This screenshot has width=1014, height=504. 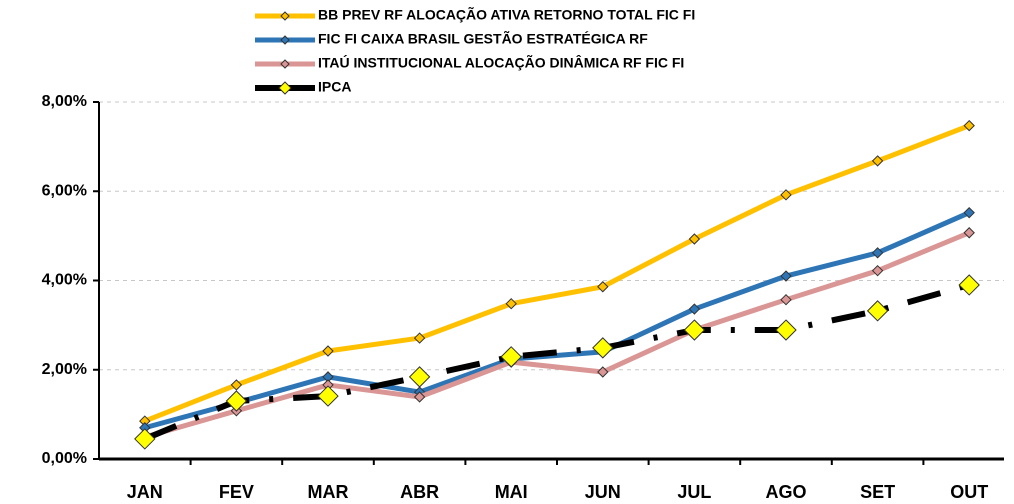 What do you see at coordinates (145, 492) in the screenshot?
I see `x-tick-label: JAN` at bounding box center [145, 492].